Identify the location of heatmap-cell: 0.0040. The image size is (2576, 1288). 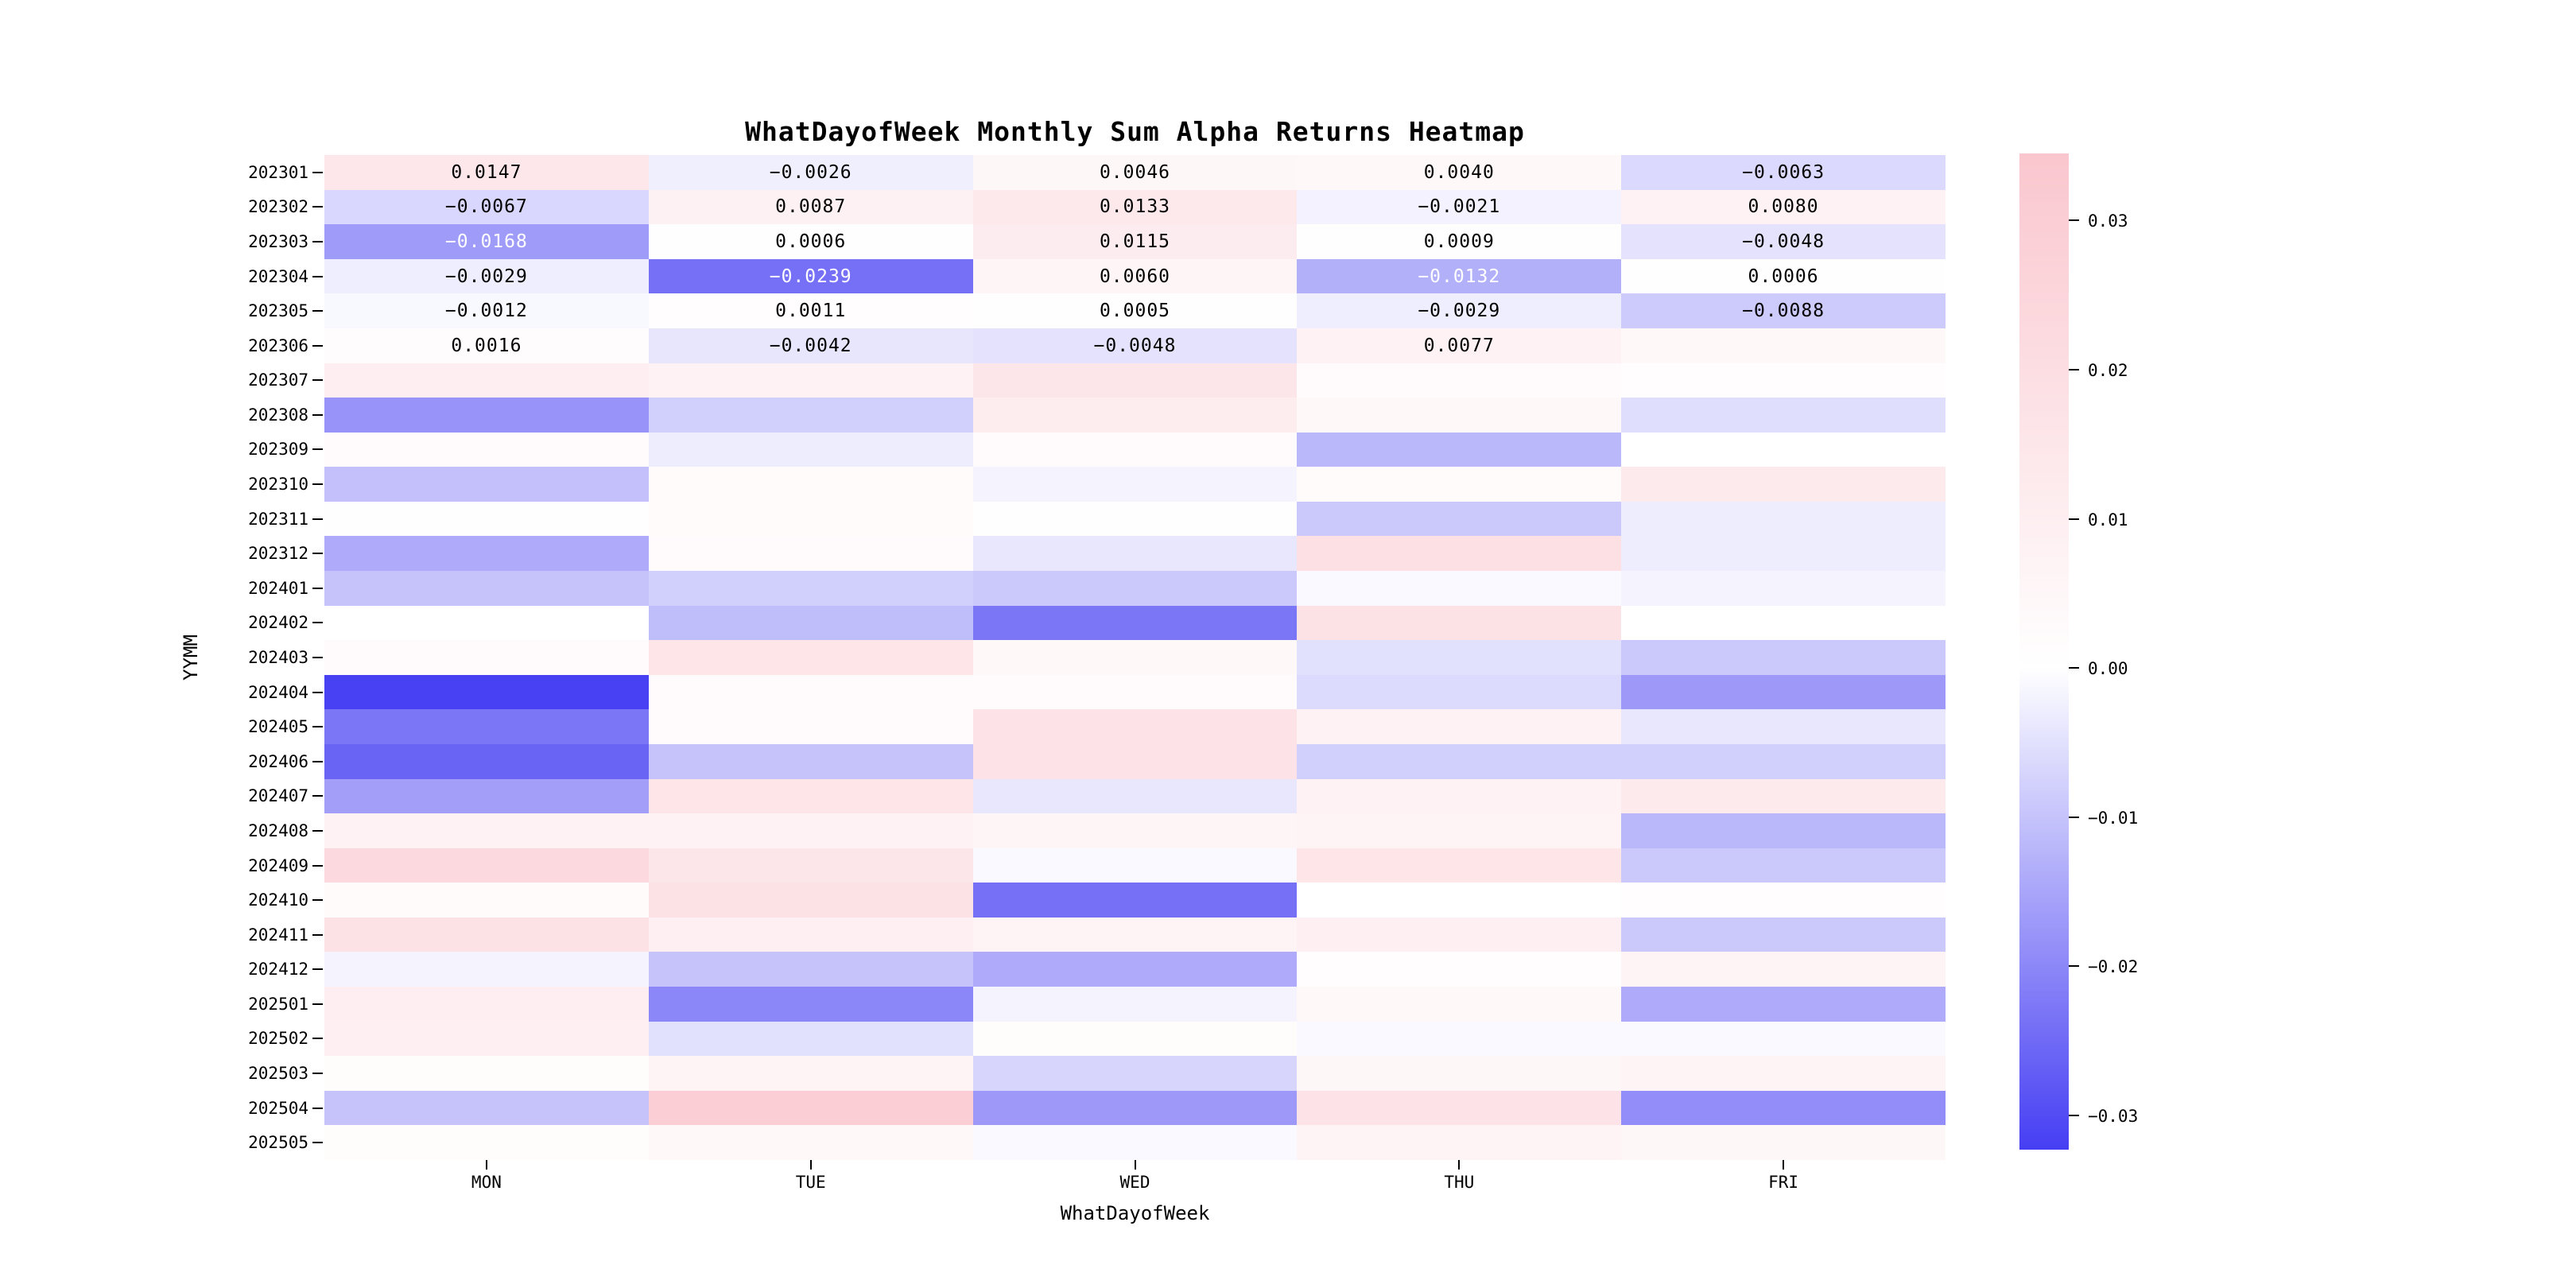
(1459, 172).